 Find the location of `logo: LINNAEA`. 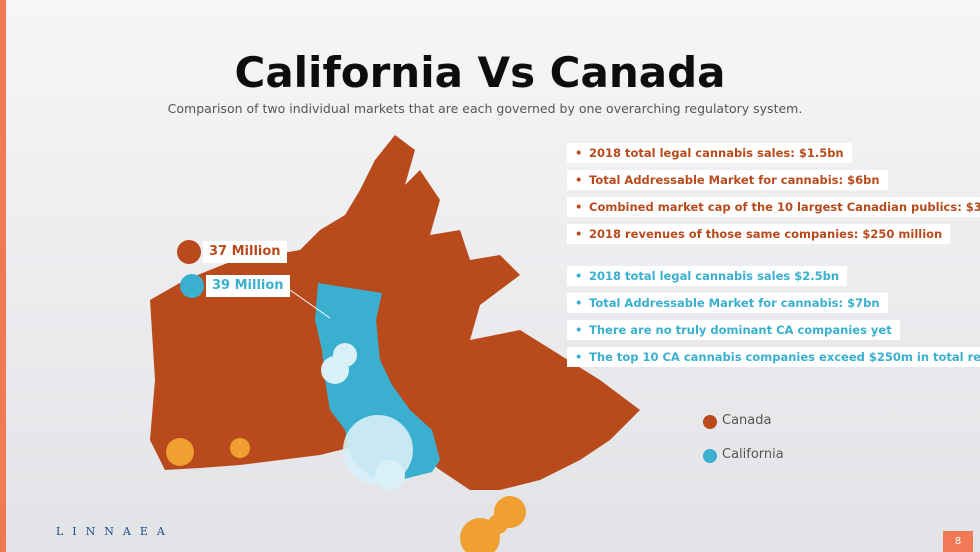

logo: LINNAEA is located at coordinates (115, 531).